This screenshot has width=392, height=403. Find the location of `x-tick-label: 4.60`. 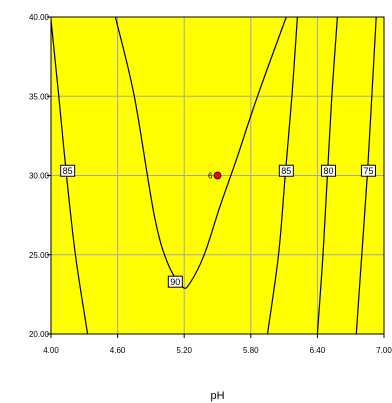

x-tick-label: 4.60 is located at coordinates (118, 350).